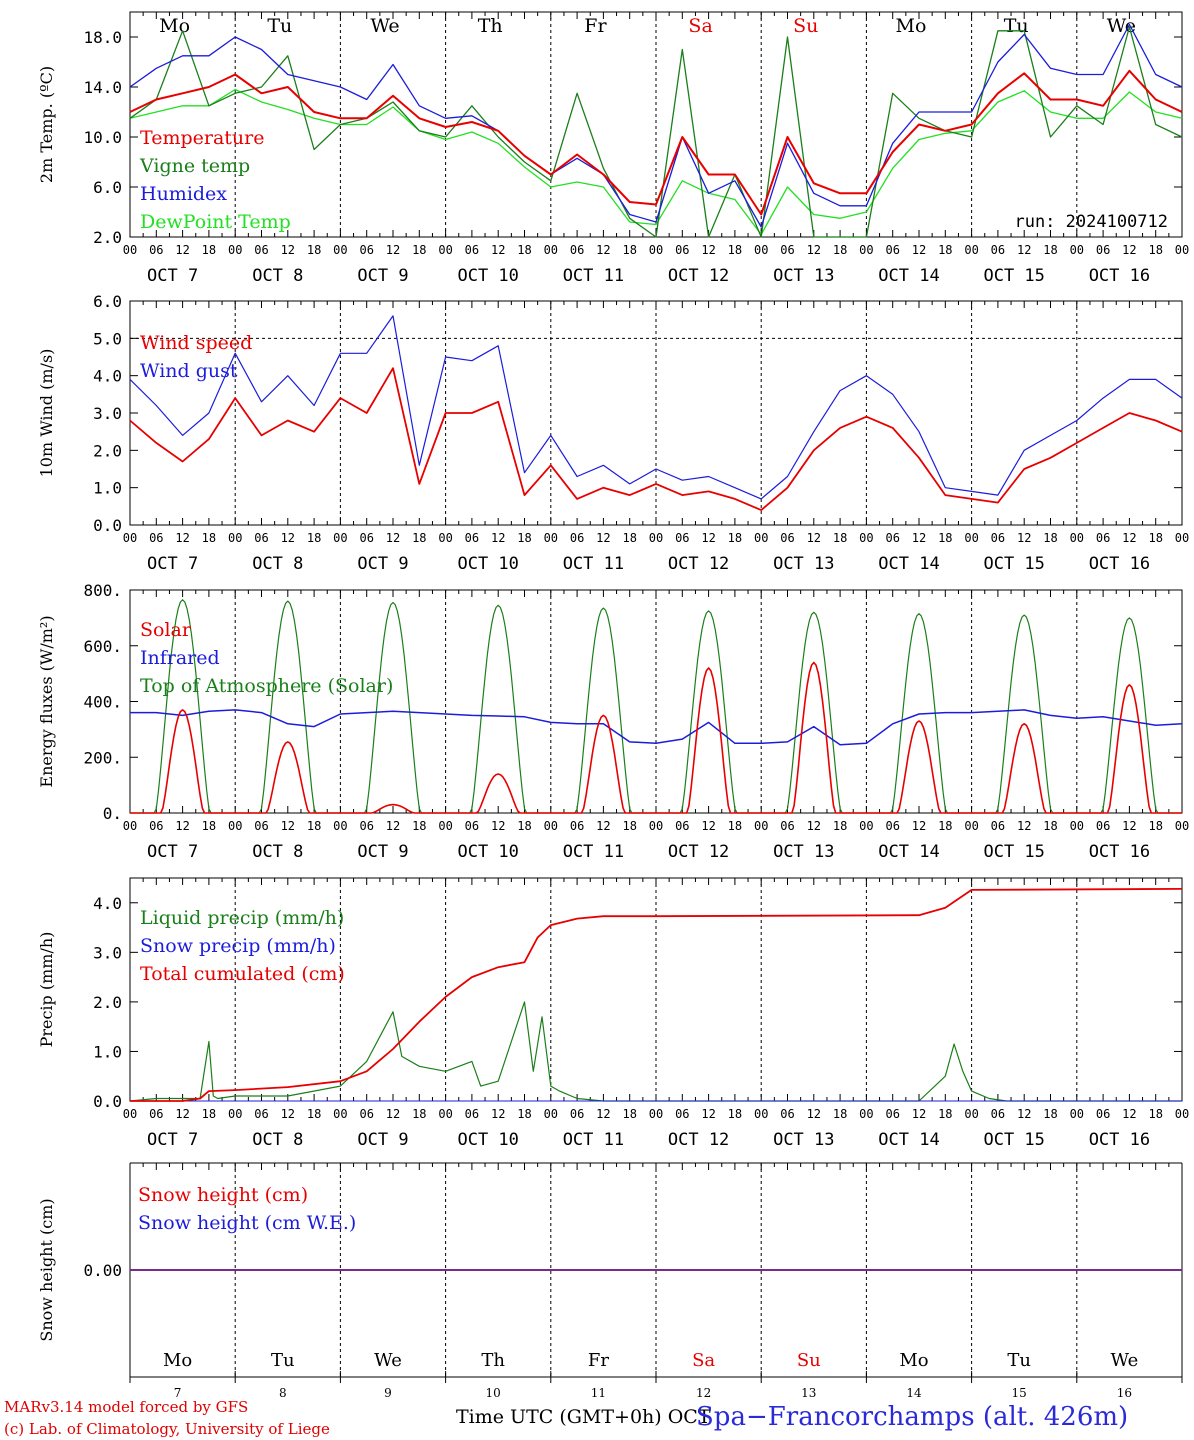  What do you see at coordinates (215, 222) in the screenshot?
I see `legend-entry: DewPoint Temp` at bounding box center [215, 222].